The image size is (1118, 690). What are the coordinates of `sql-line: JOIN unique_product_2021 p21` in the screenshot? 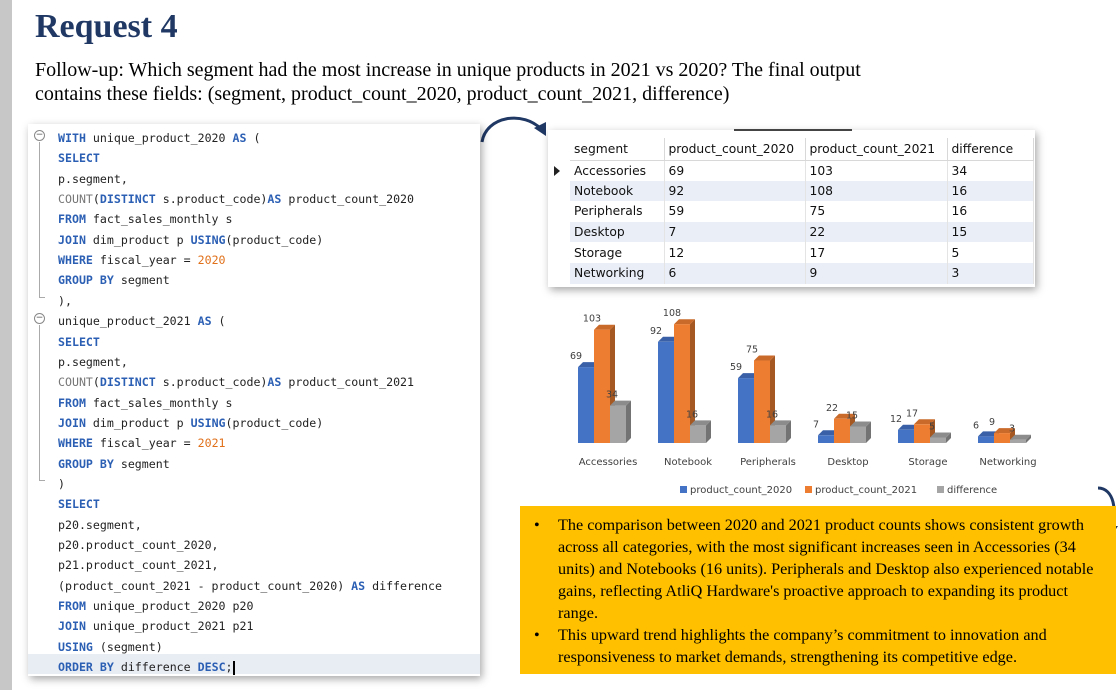 It's located at (156, 626).